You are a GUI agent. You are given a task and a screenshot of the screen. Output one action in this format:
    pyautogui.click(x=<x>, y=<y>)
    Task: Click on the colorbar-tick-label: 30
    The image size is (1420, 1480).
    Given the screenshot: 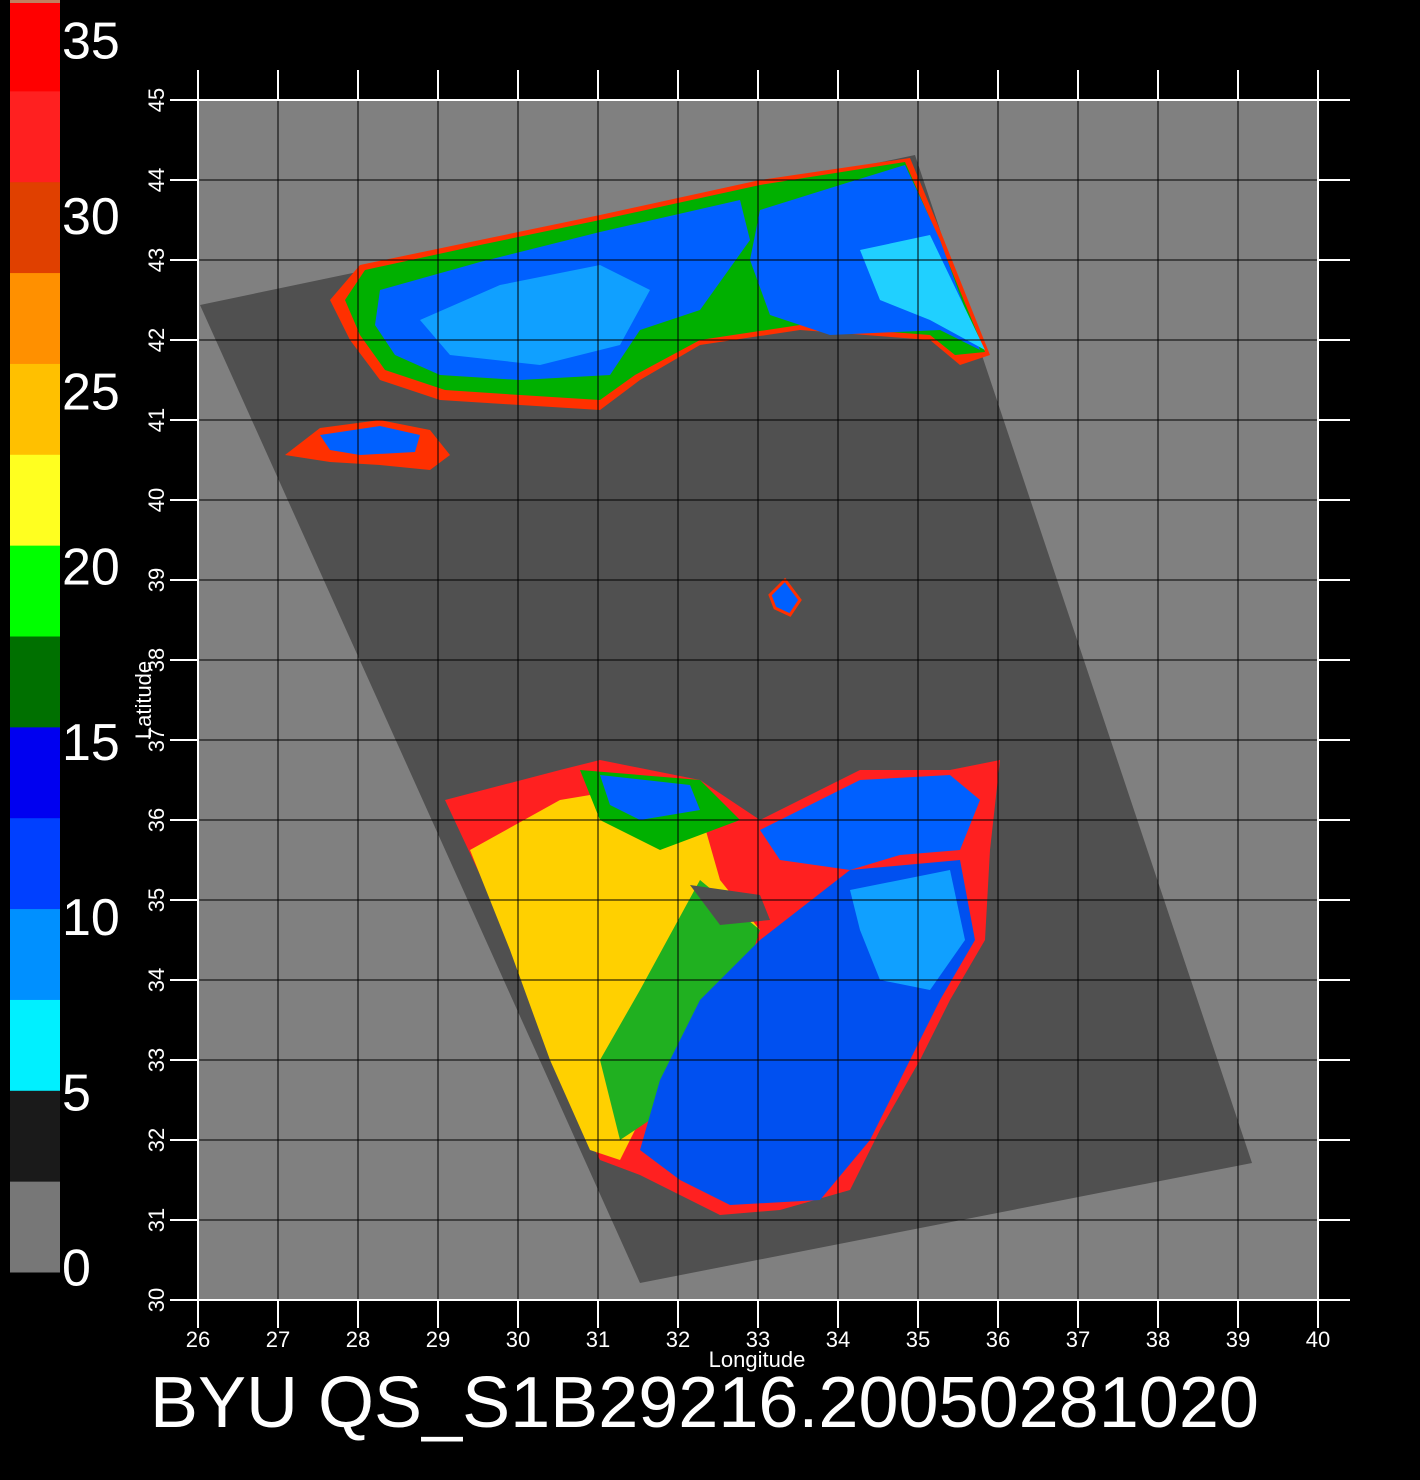 What is the action you would take?
    pyautogui.click(x=91, y=217)
    